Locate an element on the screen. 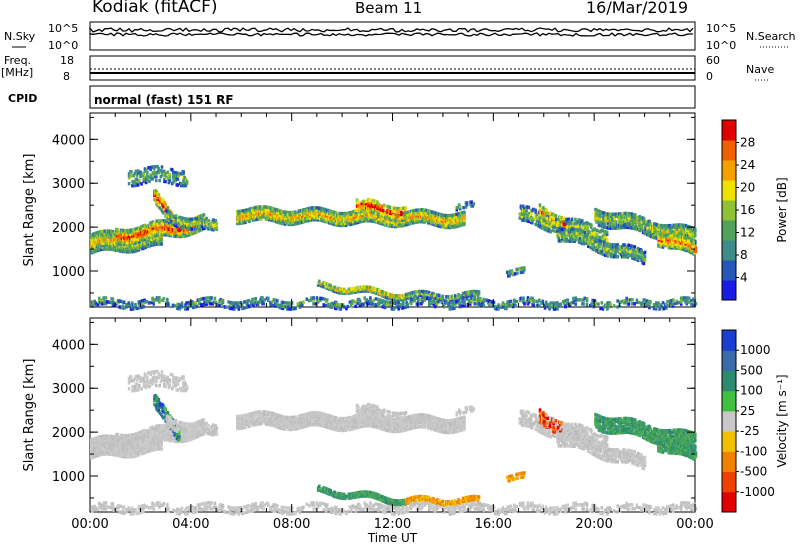 The height and width of the screenshot is (554, 800). nsearch-tick-top: 10^5 is located at coordinates (721, 28).